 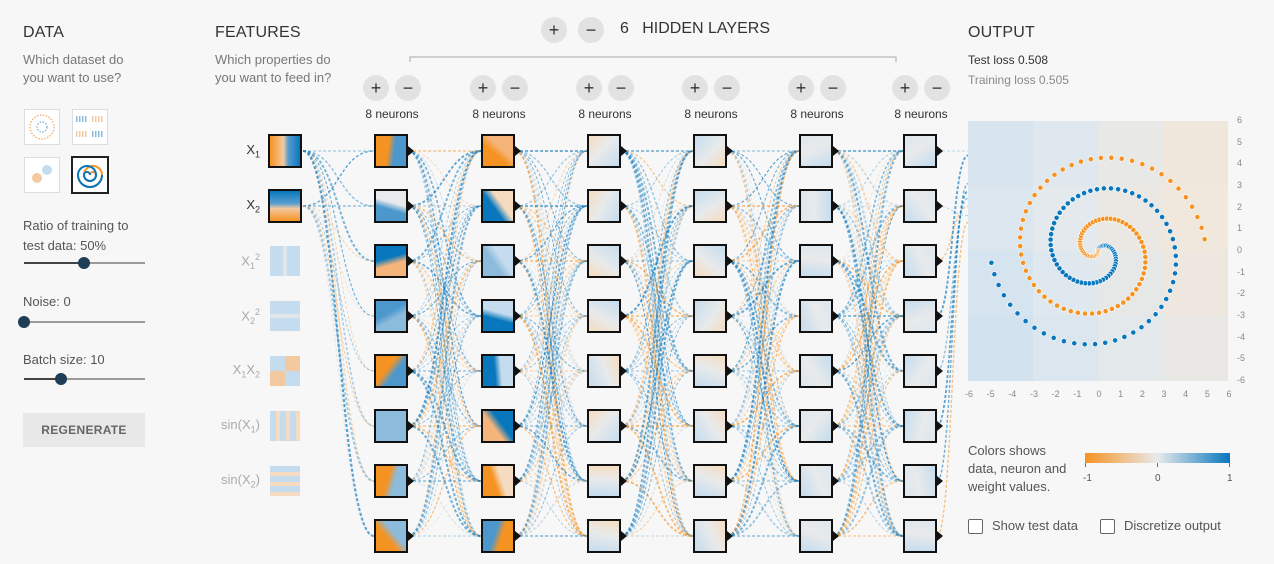 I want to click on feature-node, so click(x=285, y=261).